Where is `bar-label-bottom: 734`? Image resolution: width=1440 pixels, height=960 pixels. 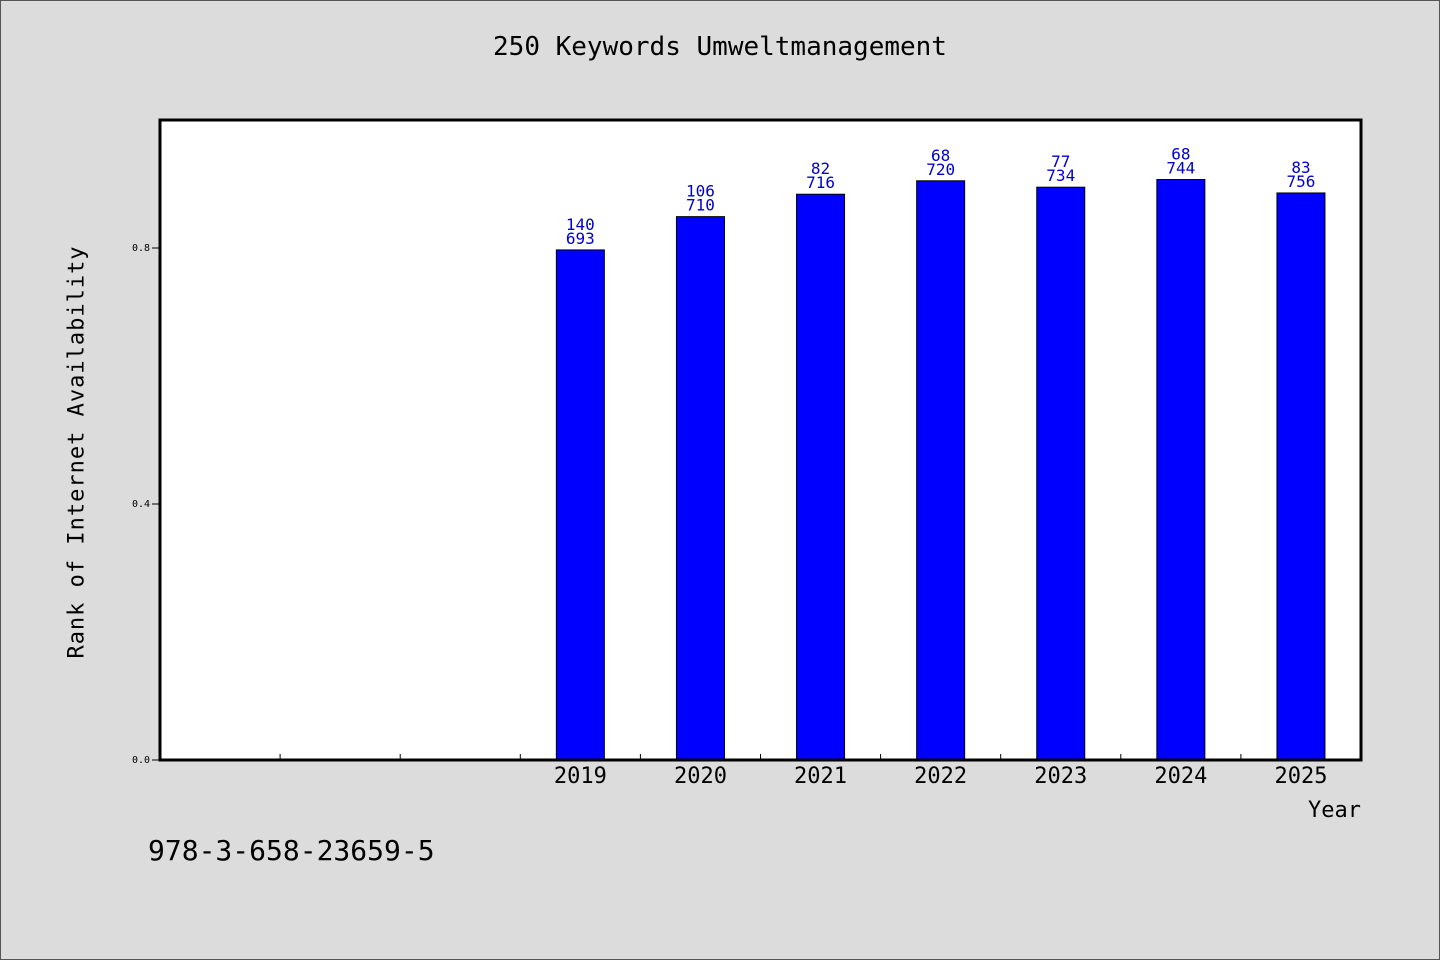 bar-label-bottom: 734 is located at coordinates (1060, 175).